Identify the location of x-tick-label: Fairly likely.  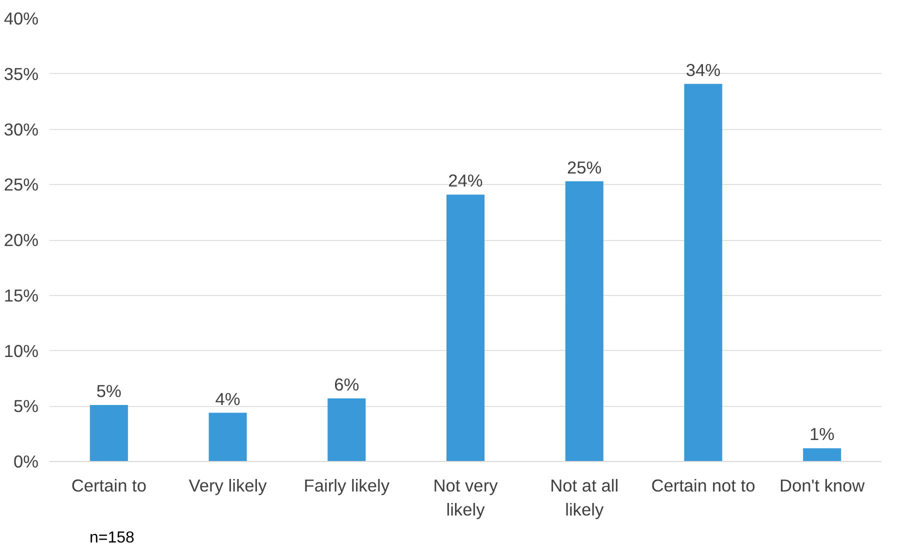
(347, 486).